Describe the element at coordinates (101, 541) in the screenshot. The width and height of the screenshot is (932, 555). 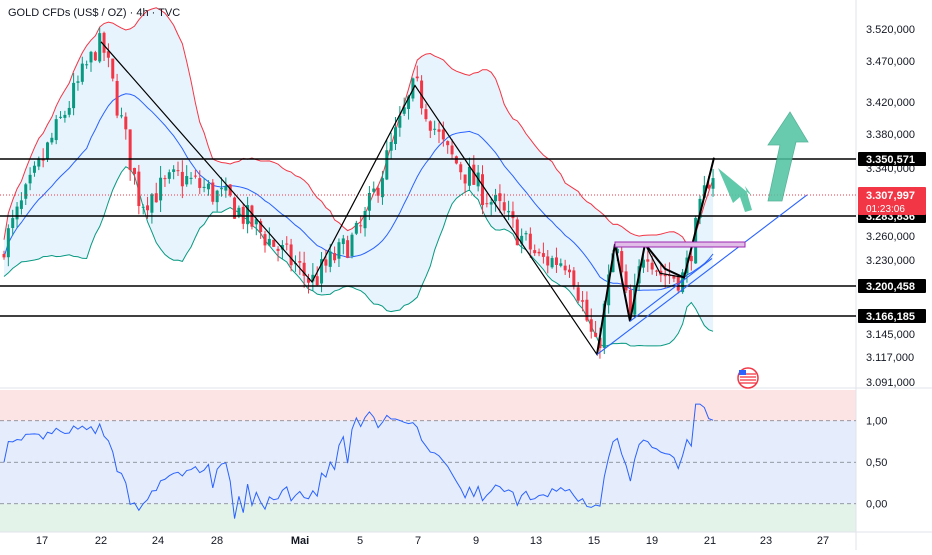
I see `time-tick-label: 22` at that location.